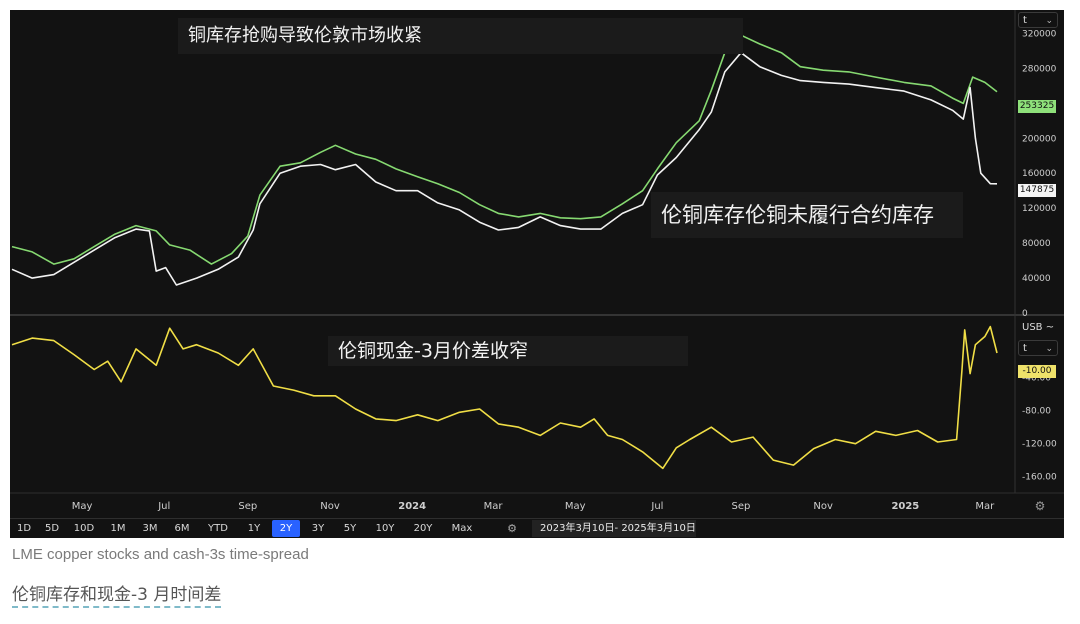  Describe the element at coordinates (24, 528) in the screenshot. I see `timeframe-1d-button: 1D` at that location.